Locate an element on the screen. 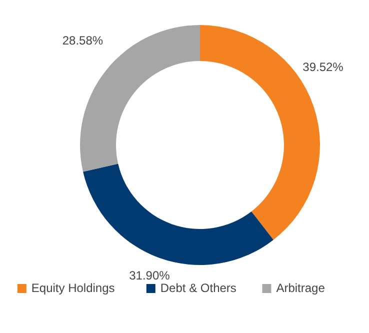  legend-label: Debt & Others is located at coordinates (198, 288).